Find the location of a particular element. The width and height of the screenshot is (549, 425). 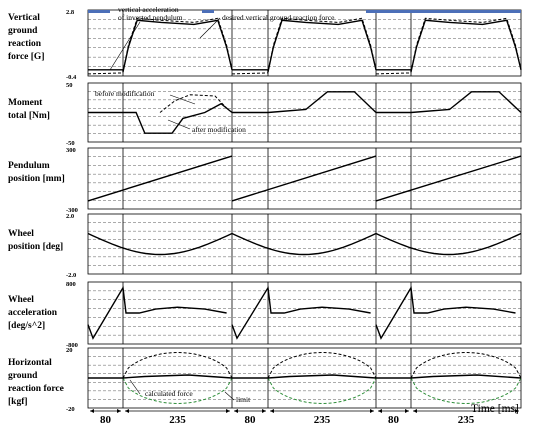

annotation-inverted-pendulum: of inverted pendulum is located at coordinates (150, 17).